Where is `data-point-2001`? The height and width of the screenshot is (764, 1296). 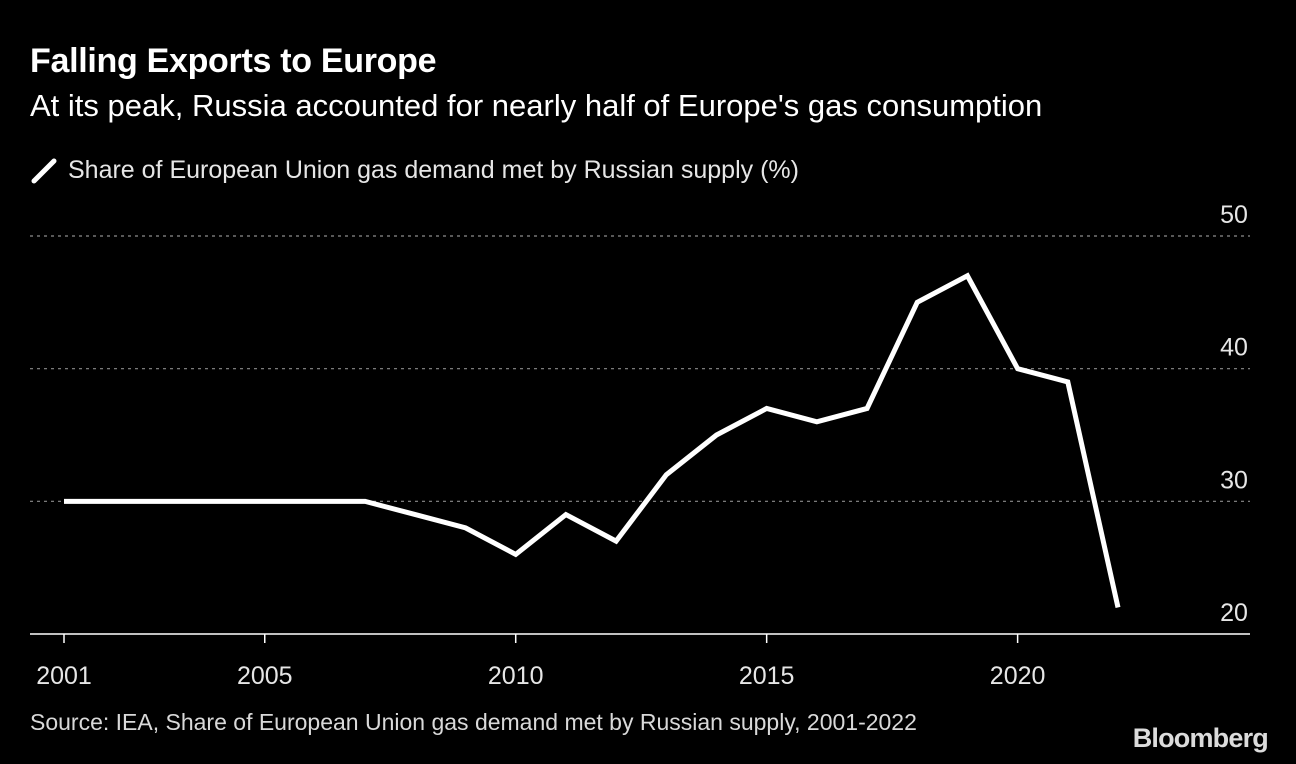 data-point-2001 is located at coordinates (64, 501).